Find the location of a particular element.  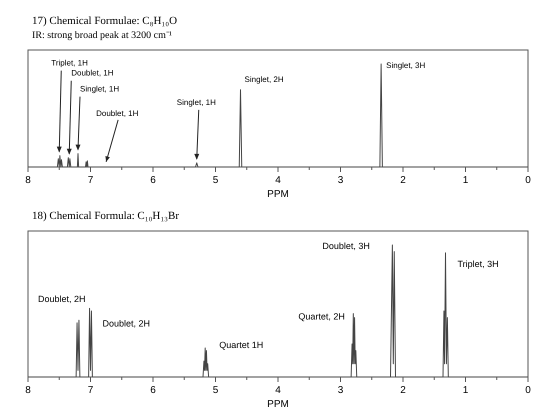

chart-title: 18) Chemical Formula: C₁₀H₁₃Br is located at coordinates (106, 216).